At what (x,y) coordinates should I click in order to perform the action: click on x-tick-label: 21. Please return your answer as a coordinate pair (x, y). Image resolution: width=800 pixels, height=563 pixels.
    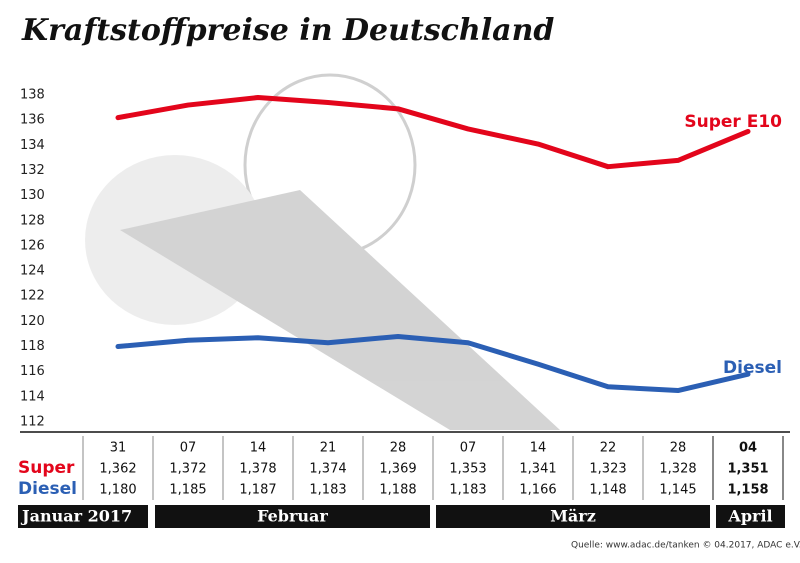
    Looking at the image, I should click on (328, 448).